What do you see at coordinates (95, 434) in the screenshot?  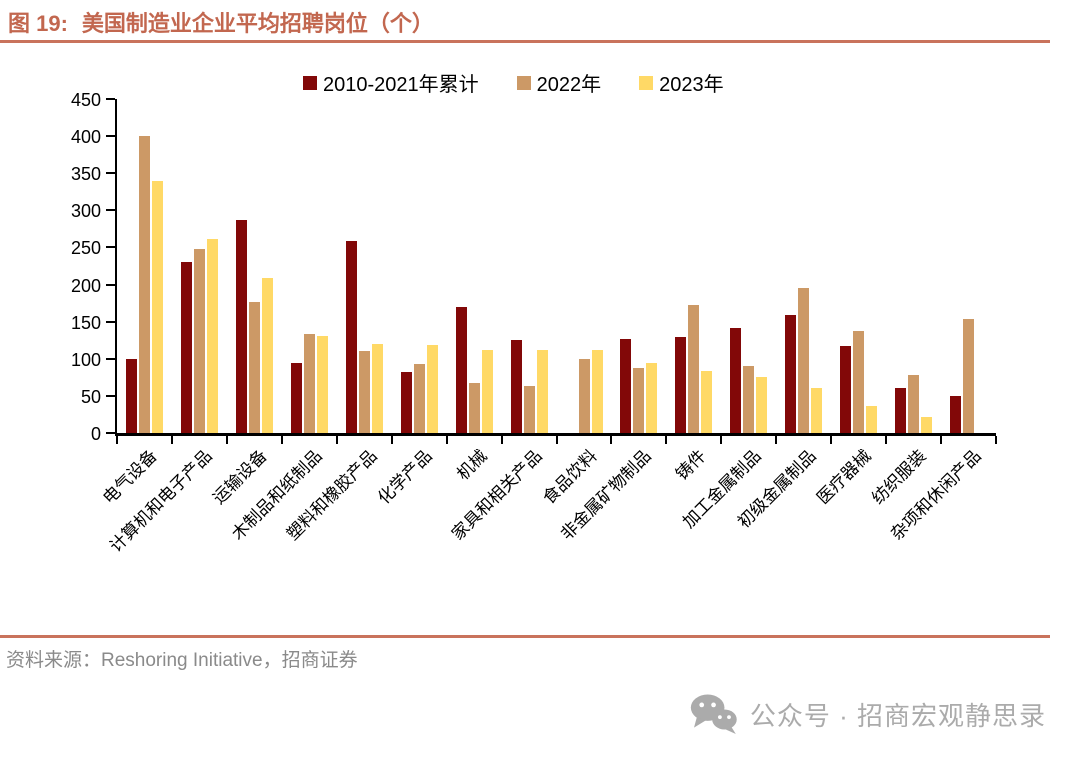 I see `y-axis-label: 0` at bounding box center [95, 434].